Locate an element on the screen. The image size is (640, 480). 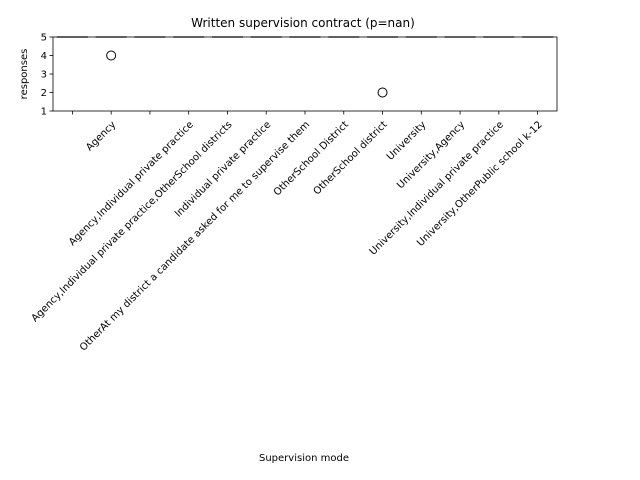
x-axis-label: Supervision mode is located at coordinates (304, 458).